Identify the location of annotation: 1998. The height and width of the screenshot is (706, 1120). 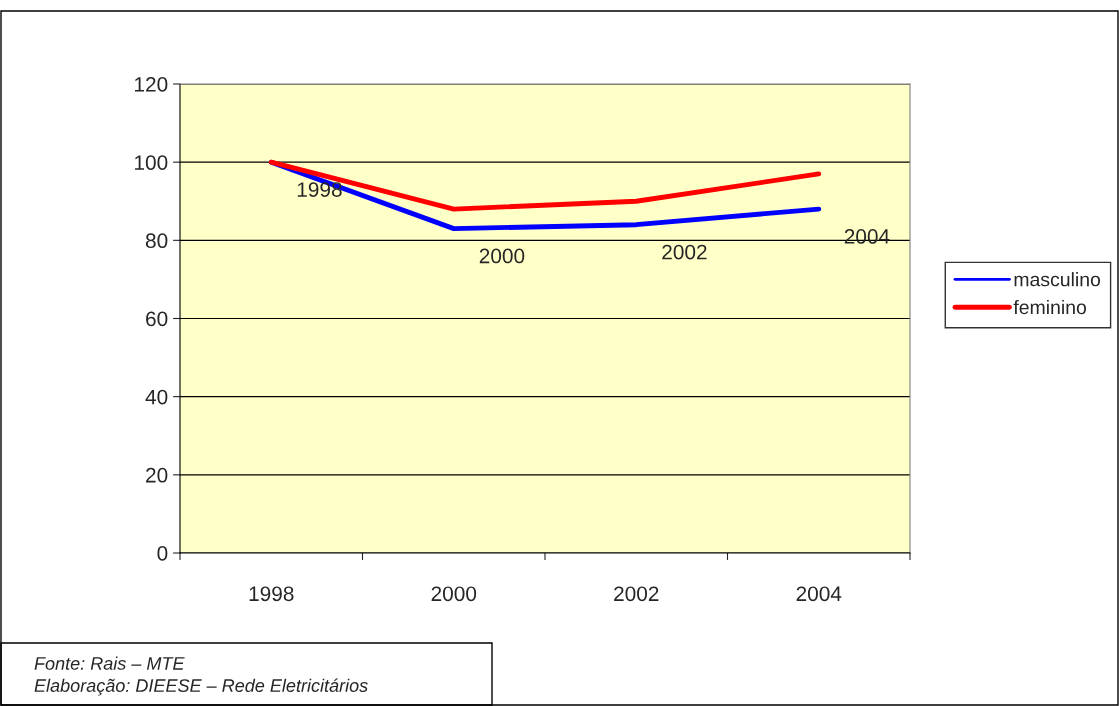
(319, 189).